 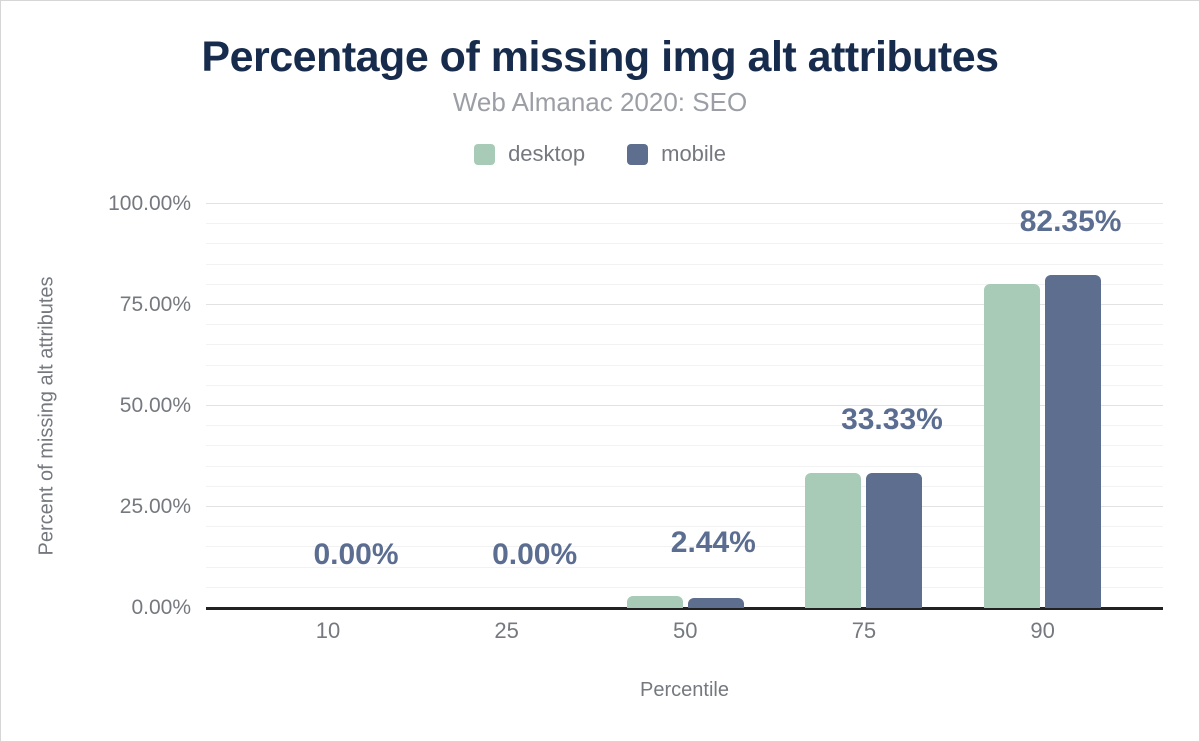 I want to click on mobile-bar-p75, so click(x=894, y=540).